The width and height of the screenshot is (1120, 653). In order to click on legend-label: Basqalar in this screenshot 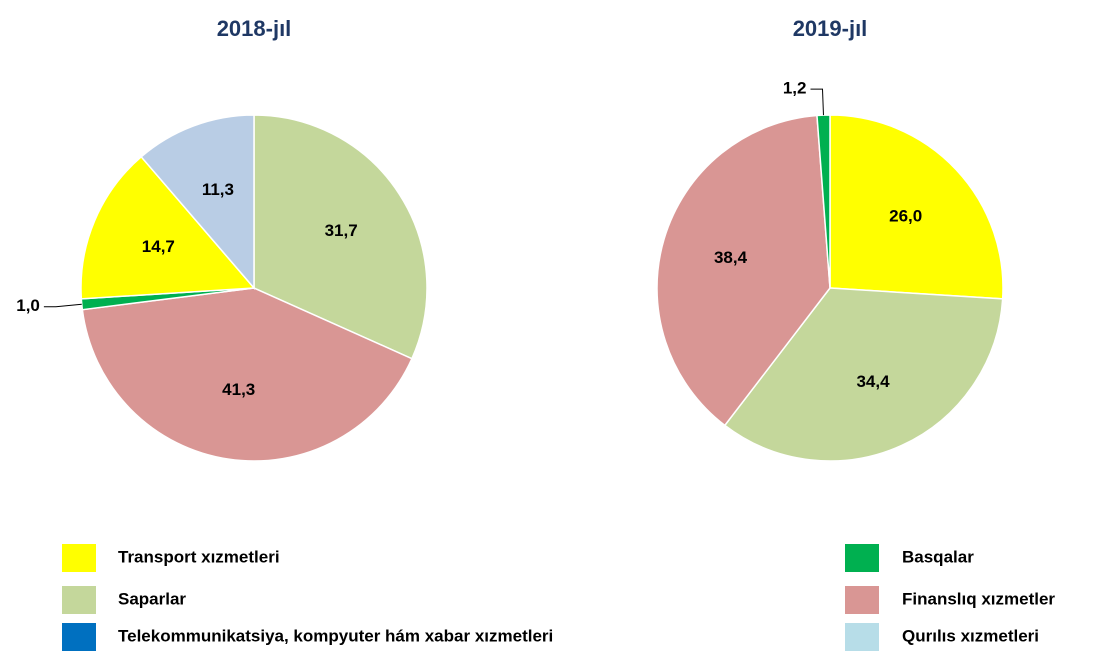, I will do `click(938, 556)`.